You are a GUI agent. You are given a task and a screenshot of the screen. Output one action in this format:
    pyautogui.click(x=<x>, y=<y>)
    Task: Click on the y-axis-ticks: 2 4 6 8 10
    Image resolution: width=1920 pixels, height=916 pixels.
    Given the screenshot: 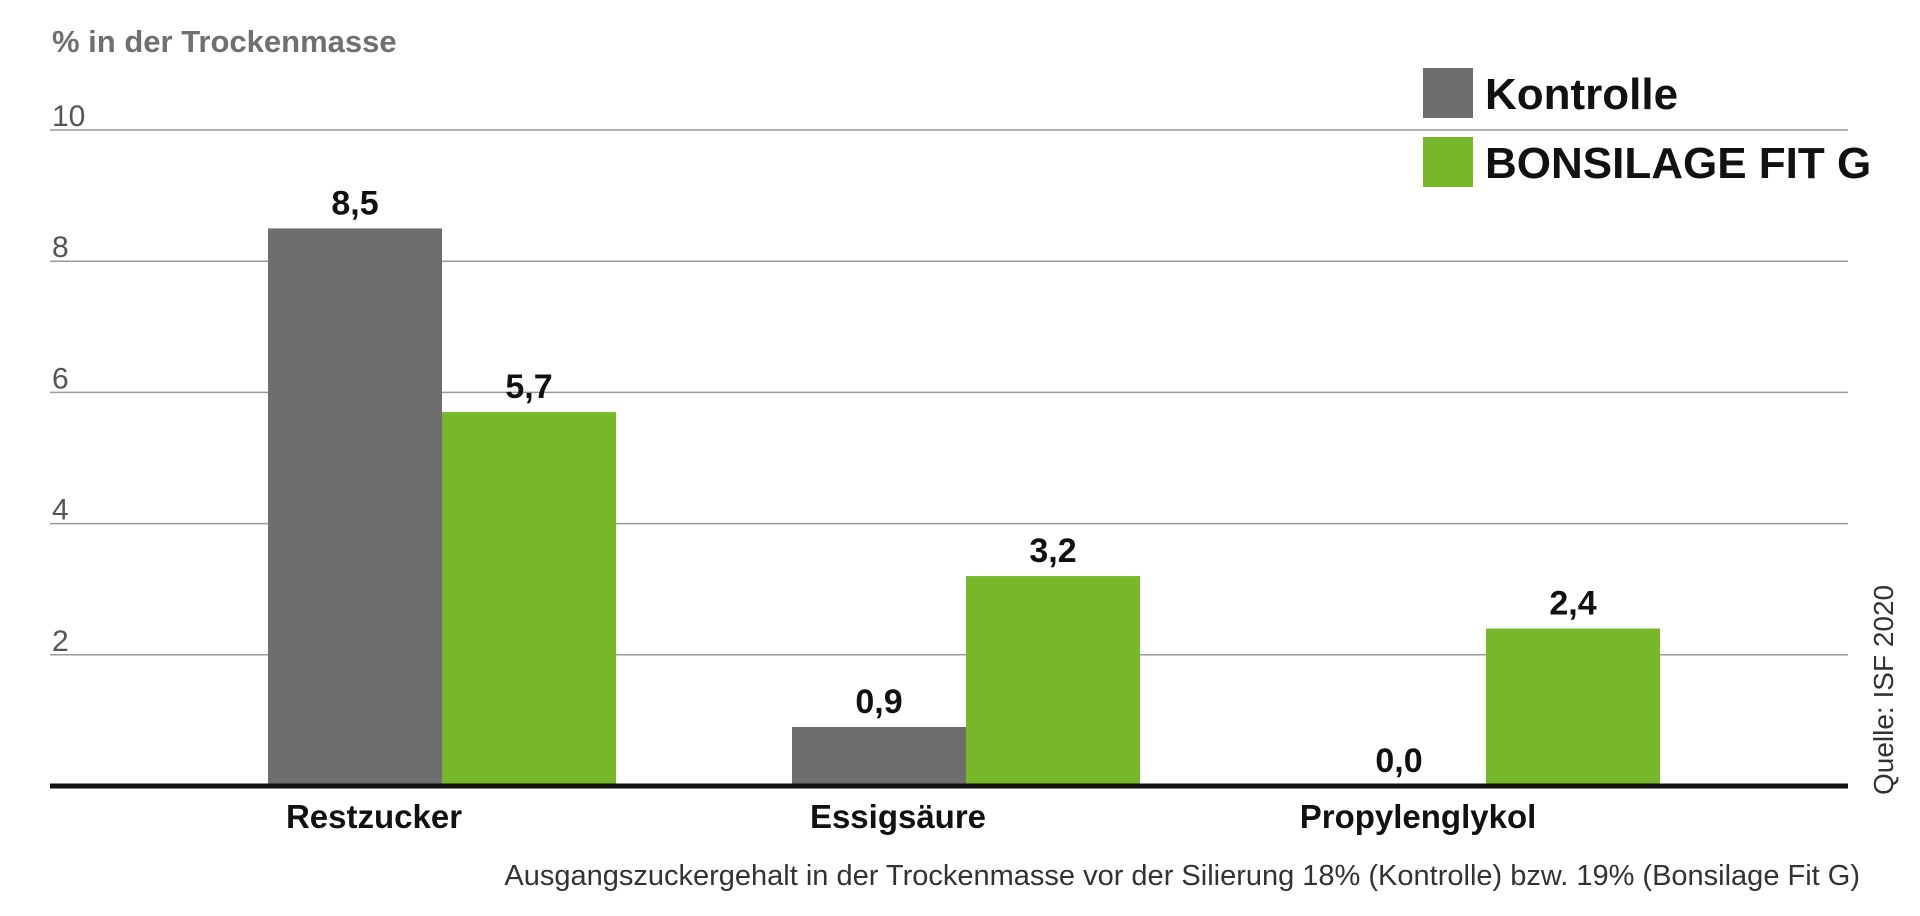 What is the action you would take?
    pyautogui.click(x=68, y=379)
    